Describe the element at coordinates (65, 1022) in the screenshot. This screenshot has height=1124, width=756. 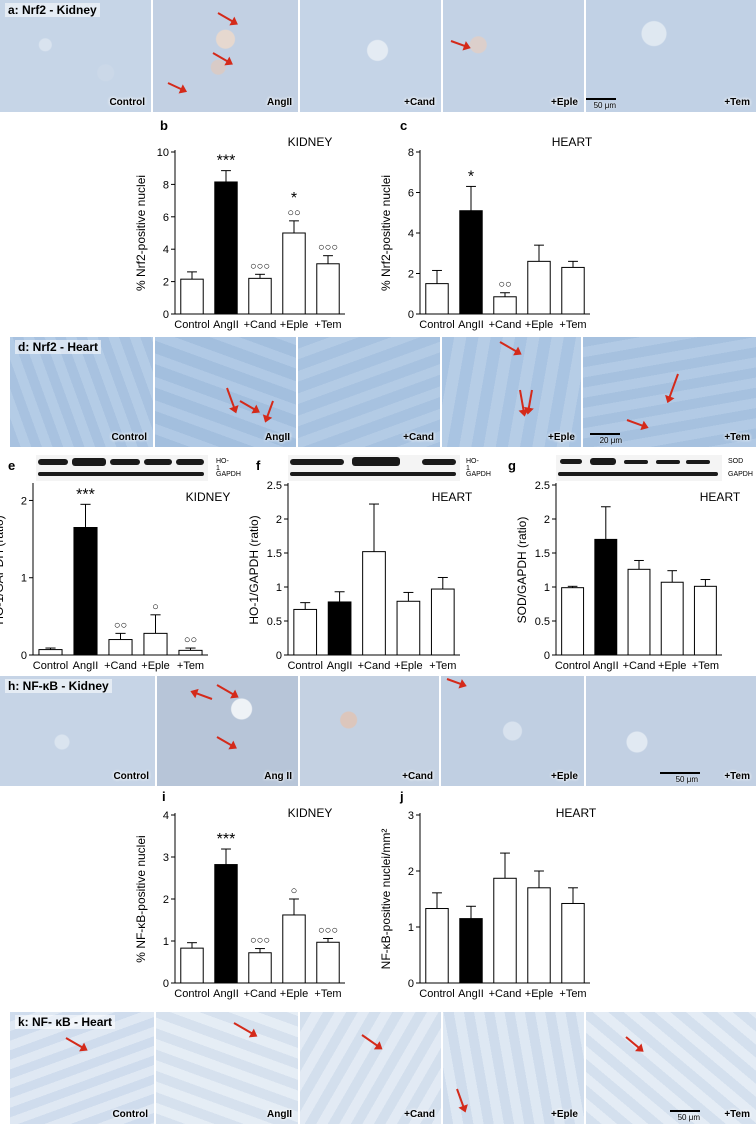
I see `panel-label: k: NF- κB - Heart` at that location.